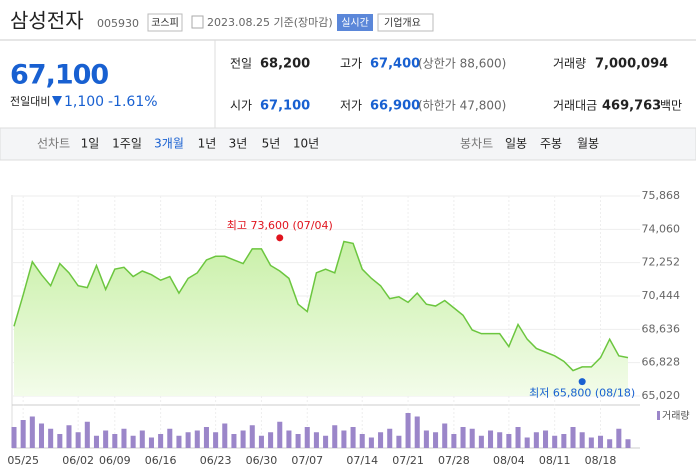 This screenshot has height=472, width=696. What do you see at coordinates (118, 23) in the screenshot?
I see `company-code: 005930` at bounding box center [118, 23].